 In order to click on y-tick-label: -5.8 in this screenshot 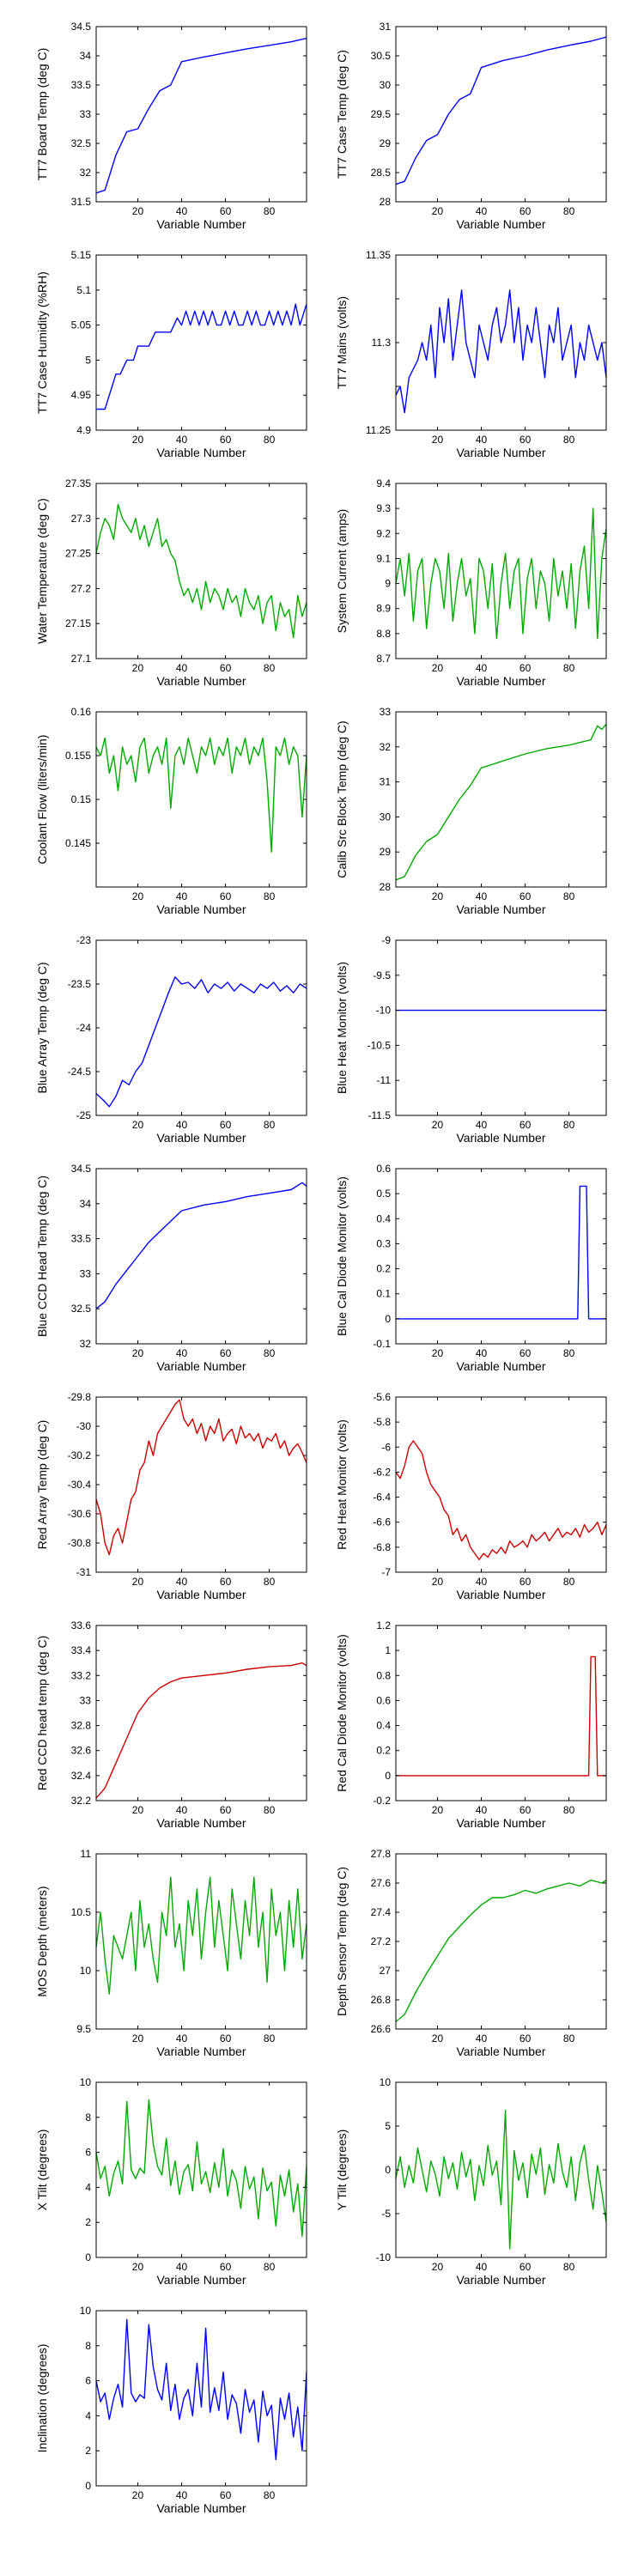, I will do `click(382, 1422)`.